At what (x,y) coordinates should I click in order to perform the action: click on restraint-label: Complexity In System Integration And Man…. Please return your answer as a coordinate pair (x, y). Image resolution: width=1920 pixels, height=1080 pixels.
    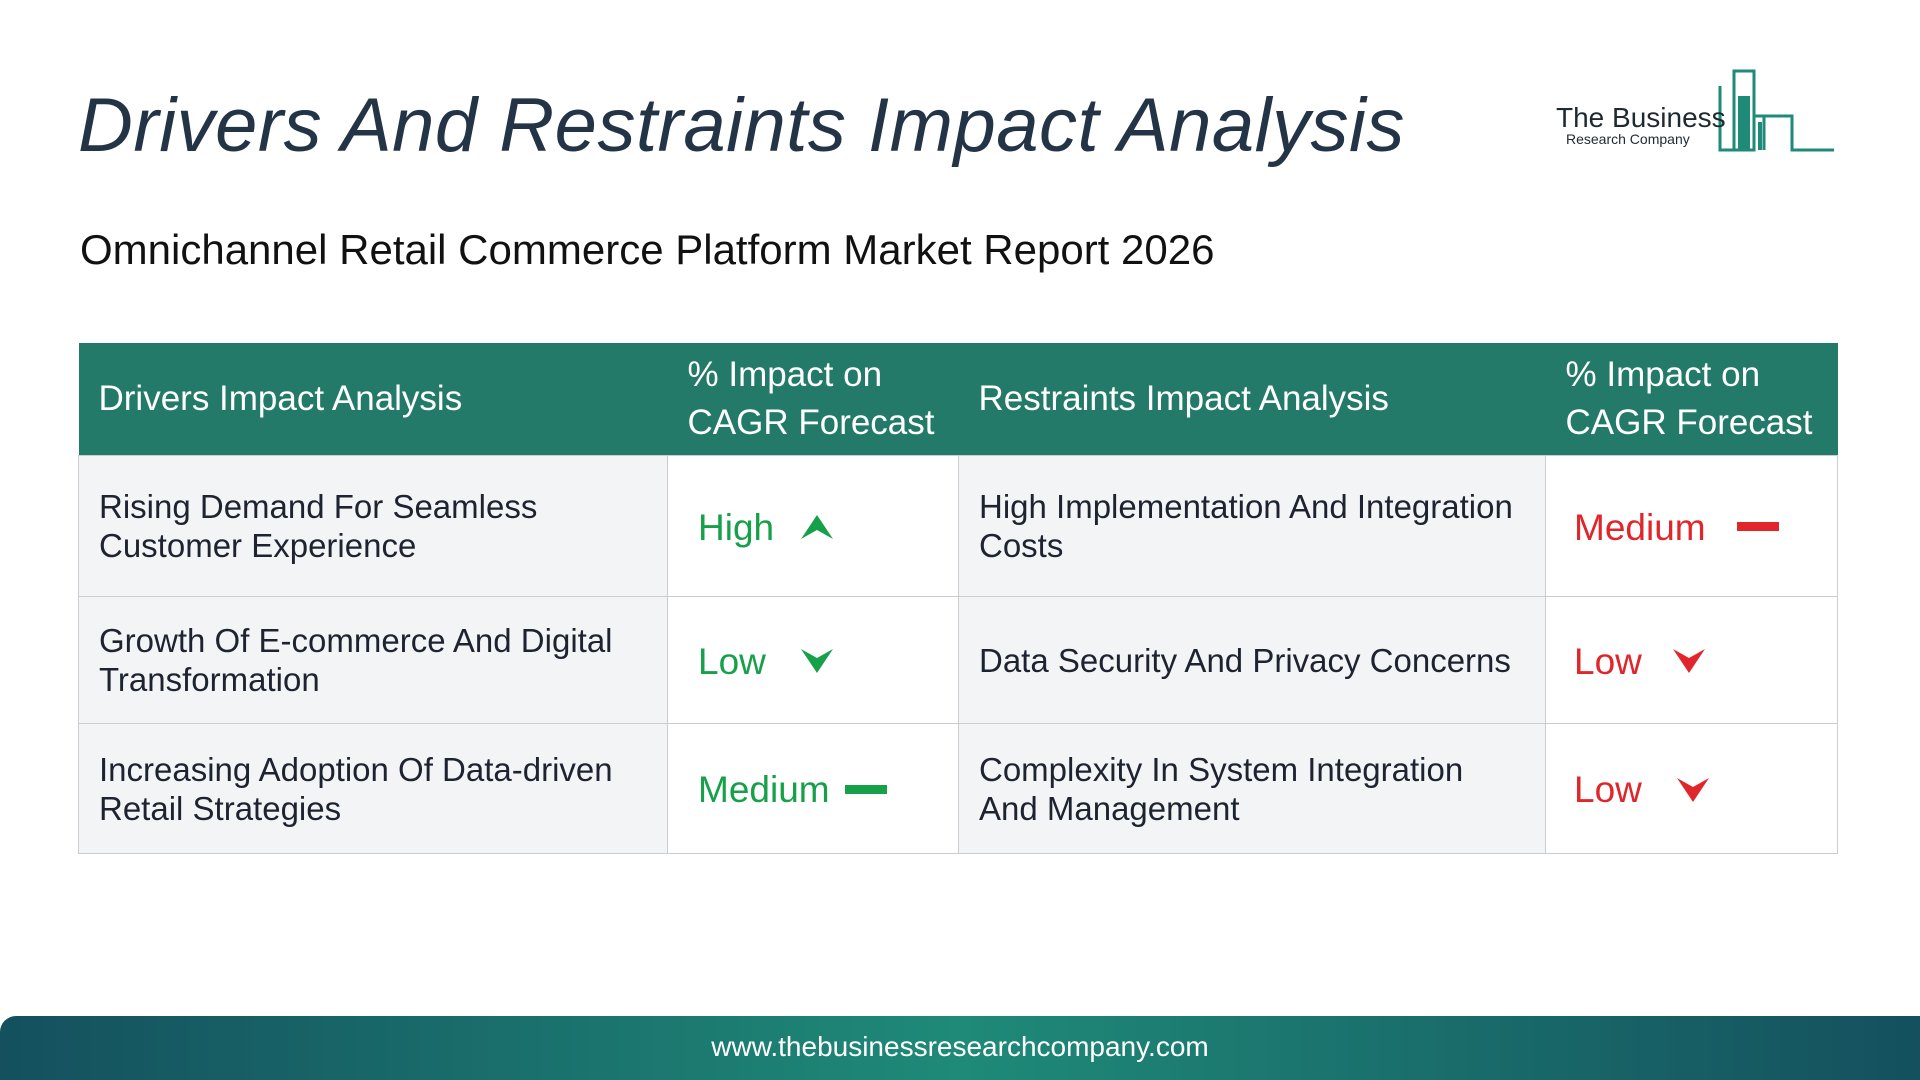
    Looking at the image, I should click on (1221, 788).